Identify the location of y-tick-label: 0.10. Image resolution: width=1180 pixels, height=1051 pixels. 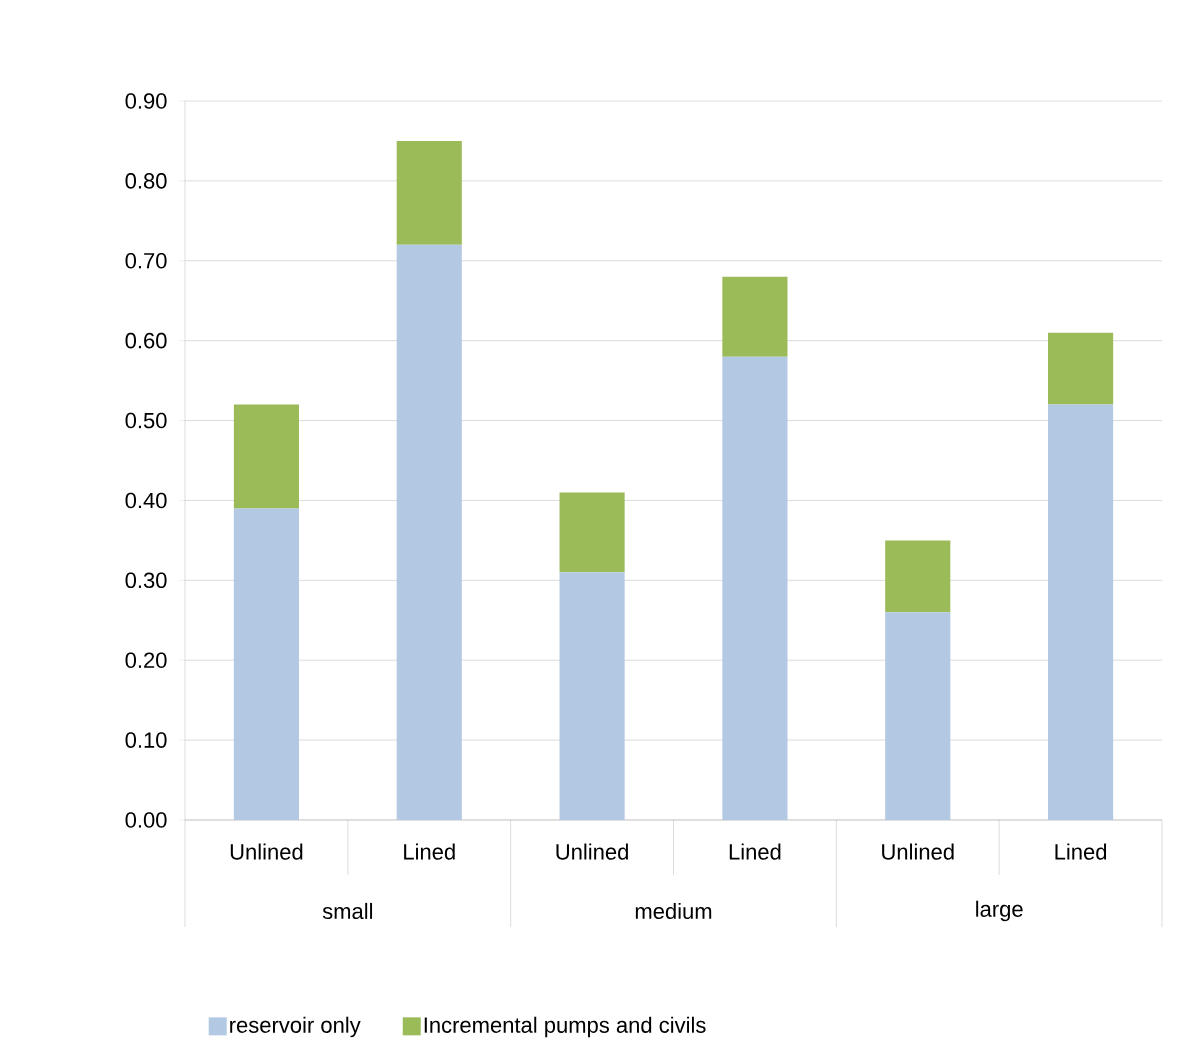
(146, 740).